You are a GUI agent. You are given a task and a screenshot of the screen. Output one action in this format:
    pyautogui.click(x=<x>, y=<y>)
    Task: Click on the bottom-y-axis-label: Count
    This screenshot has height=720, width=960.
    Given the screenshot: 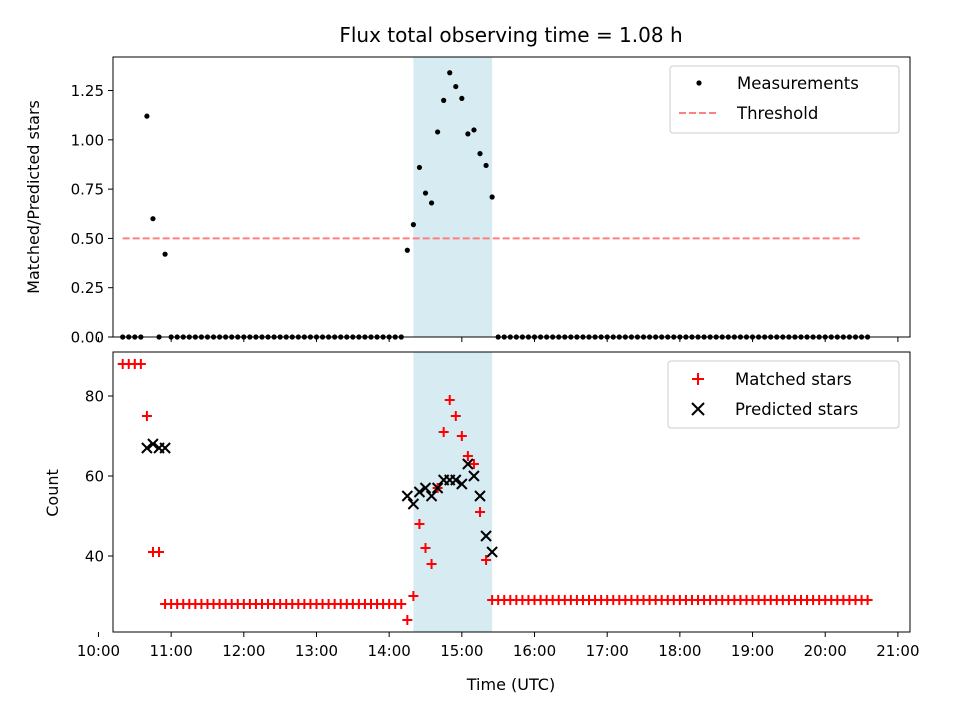 What is the action you would take?
    pyautogui.click(x=52, y=493)
    